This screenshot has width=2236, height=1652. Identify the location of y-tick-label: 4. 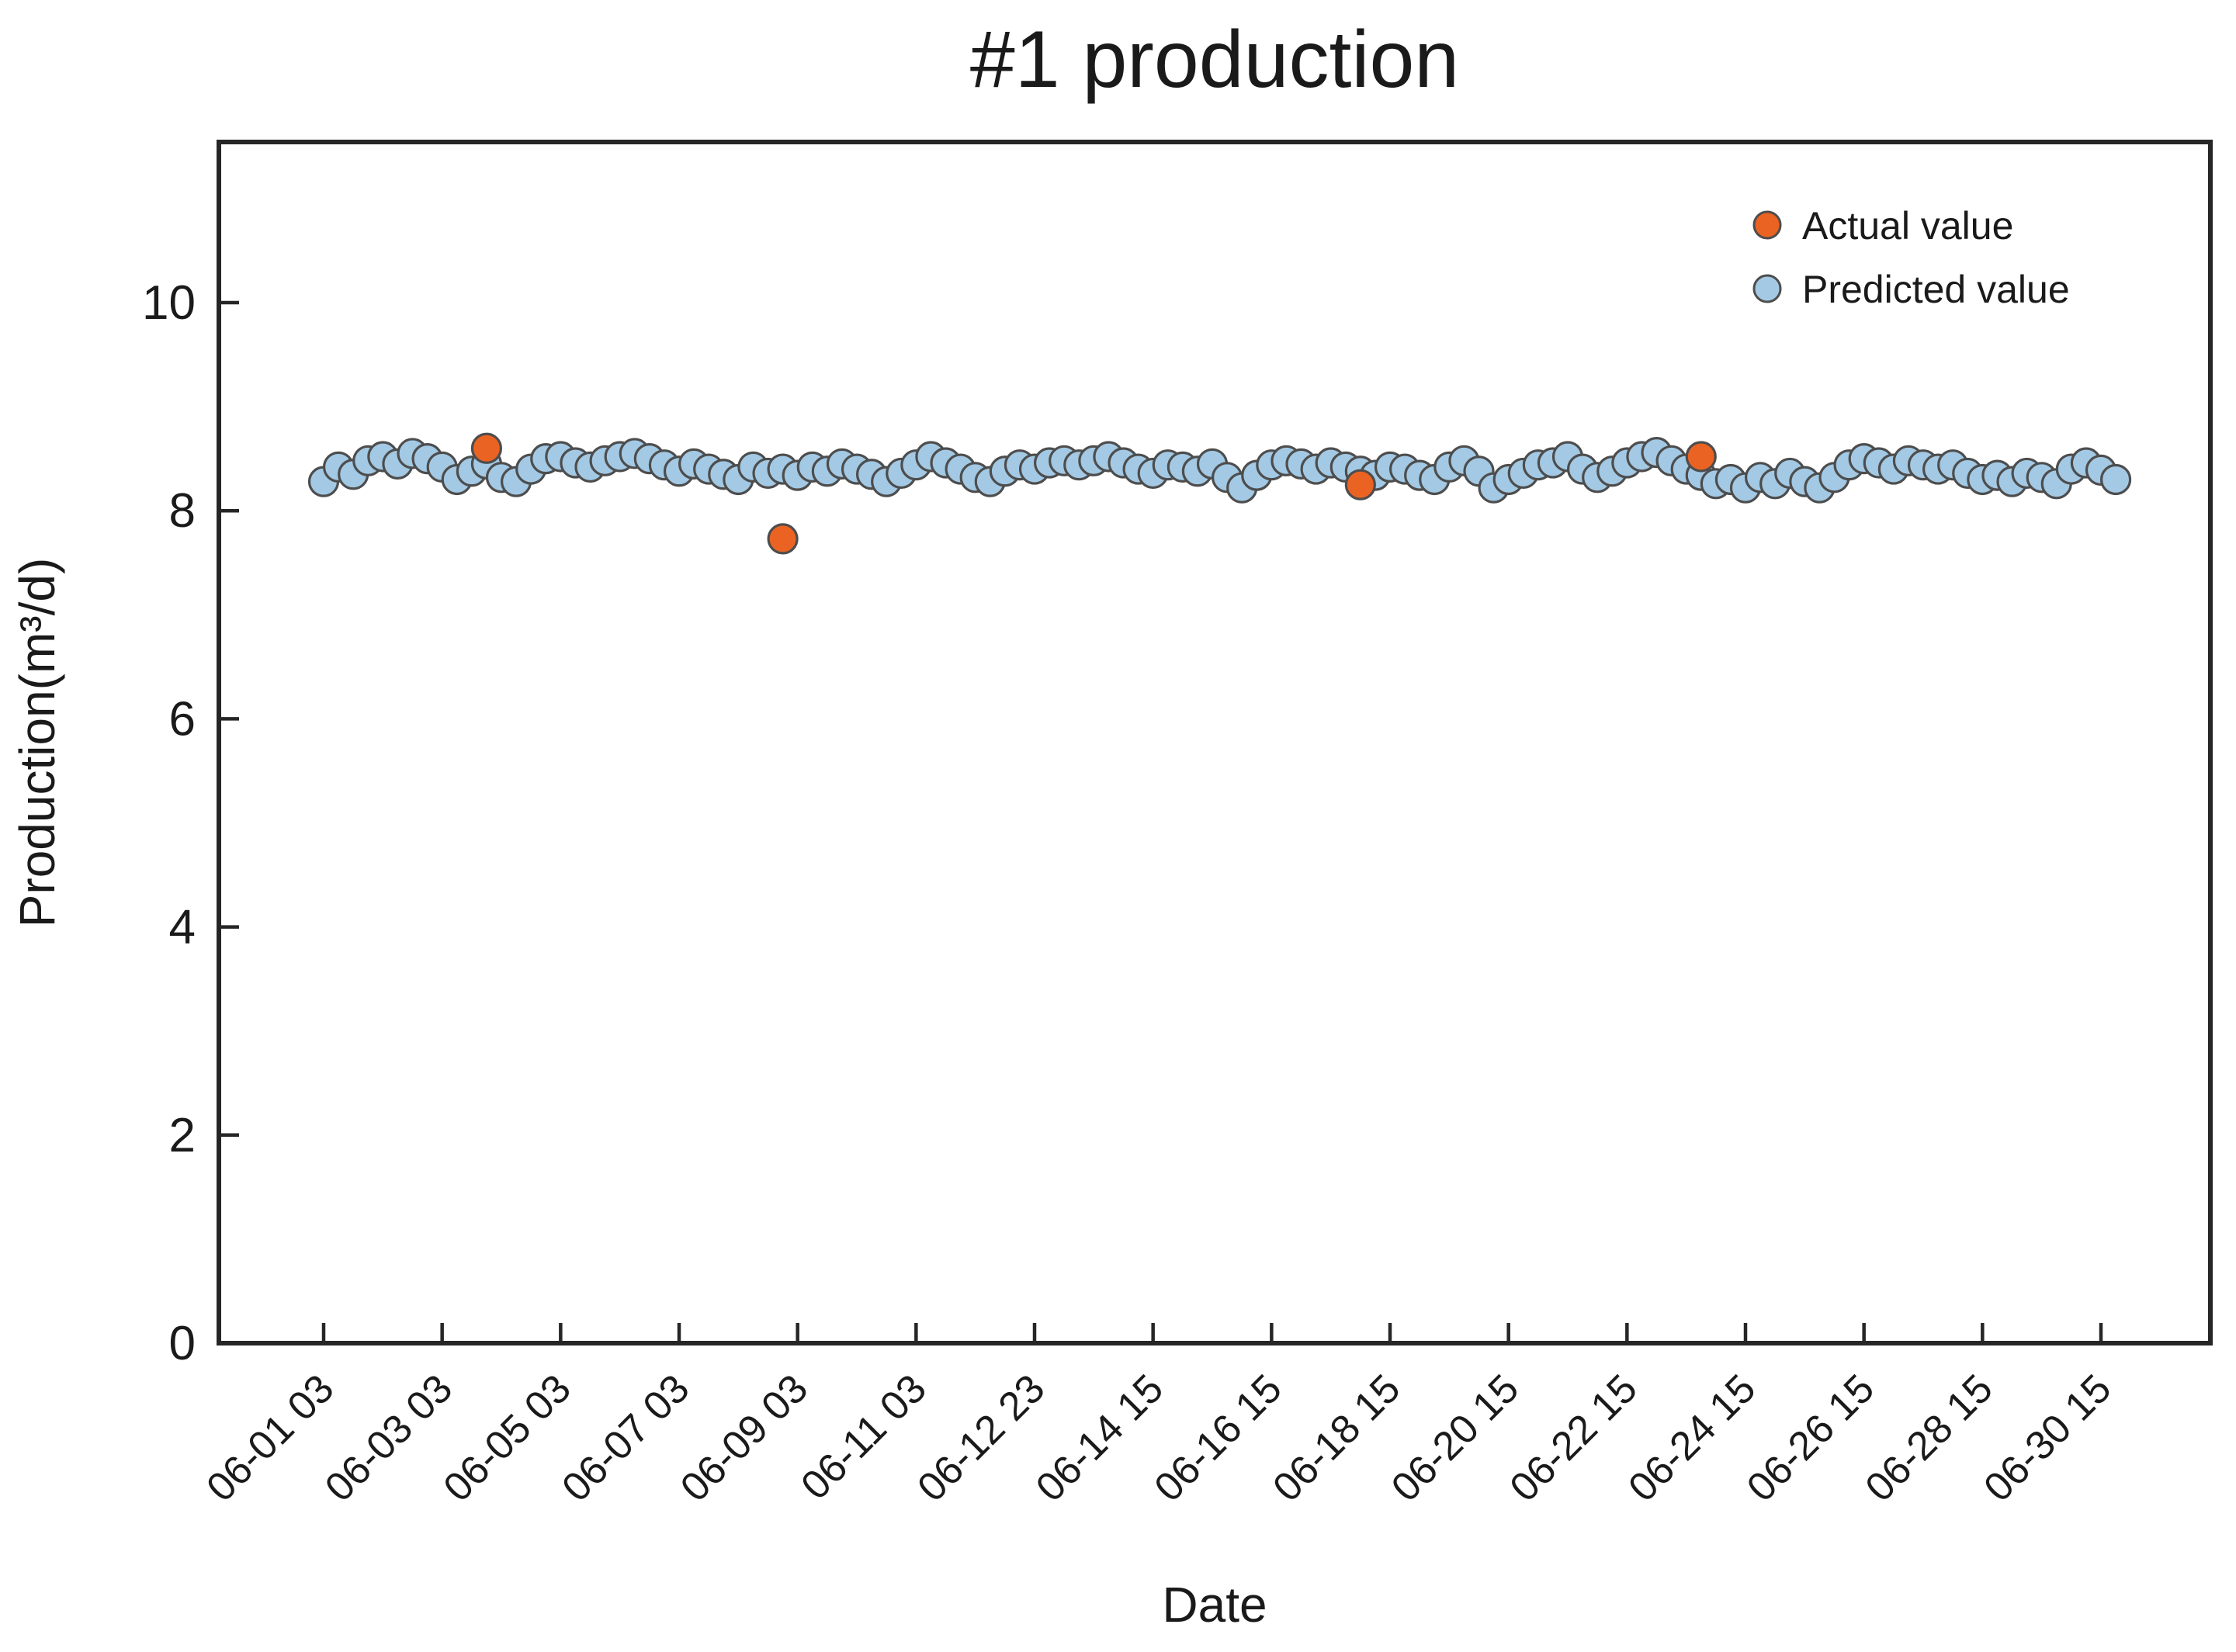
(182, 927).